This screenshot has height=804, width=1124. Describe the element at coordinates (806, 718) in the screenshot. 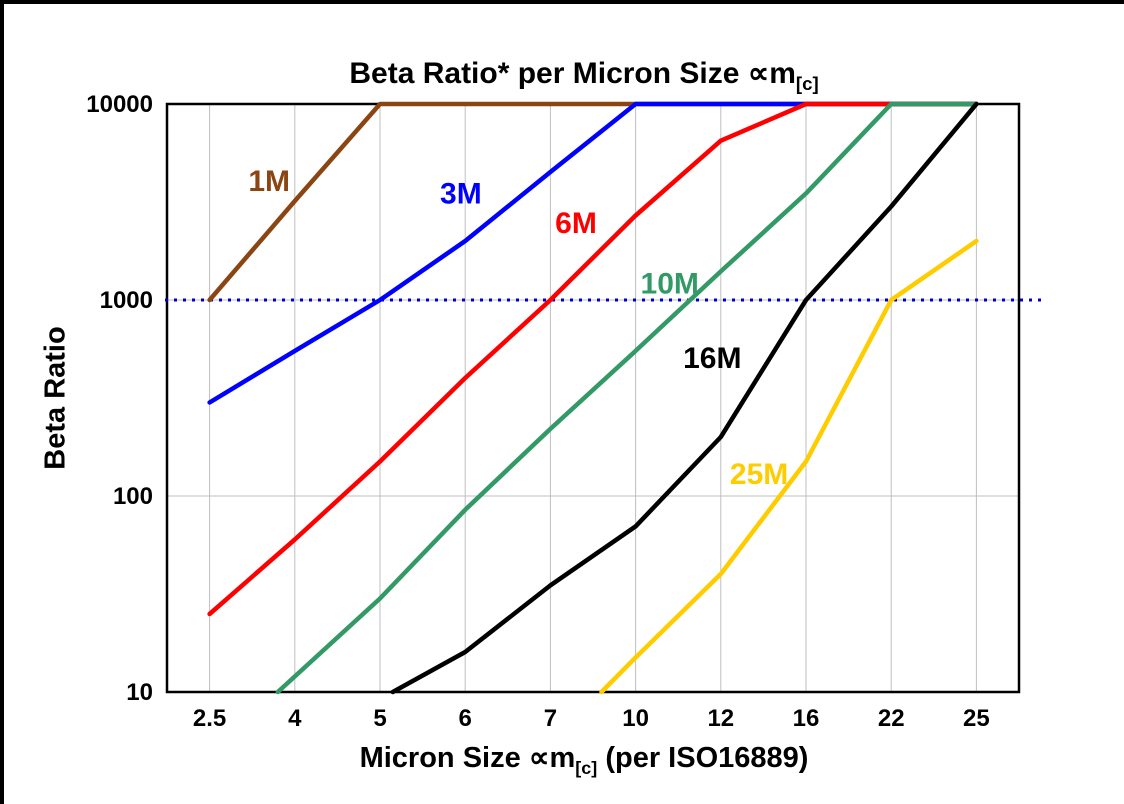

I see `x-tick-label: 16` at that location.